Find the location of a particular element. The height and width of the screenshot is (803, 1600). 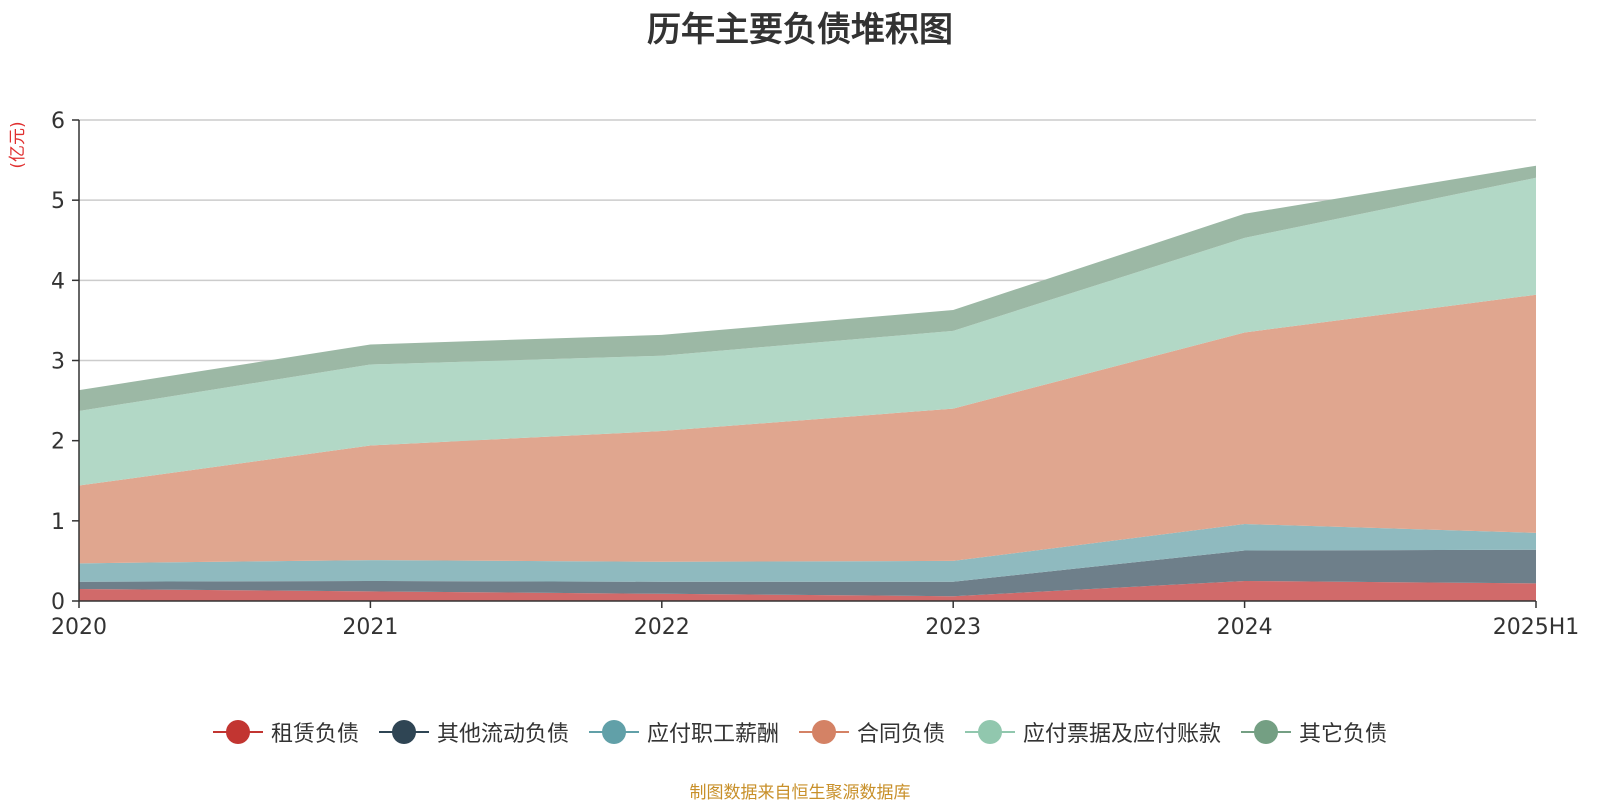

x-tick-label-3: 2023 is located at coordinates (953, 627).